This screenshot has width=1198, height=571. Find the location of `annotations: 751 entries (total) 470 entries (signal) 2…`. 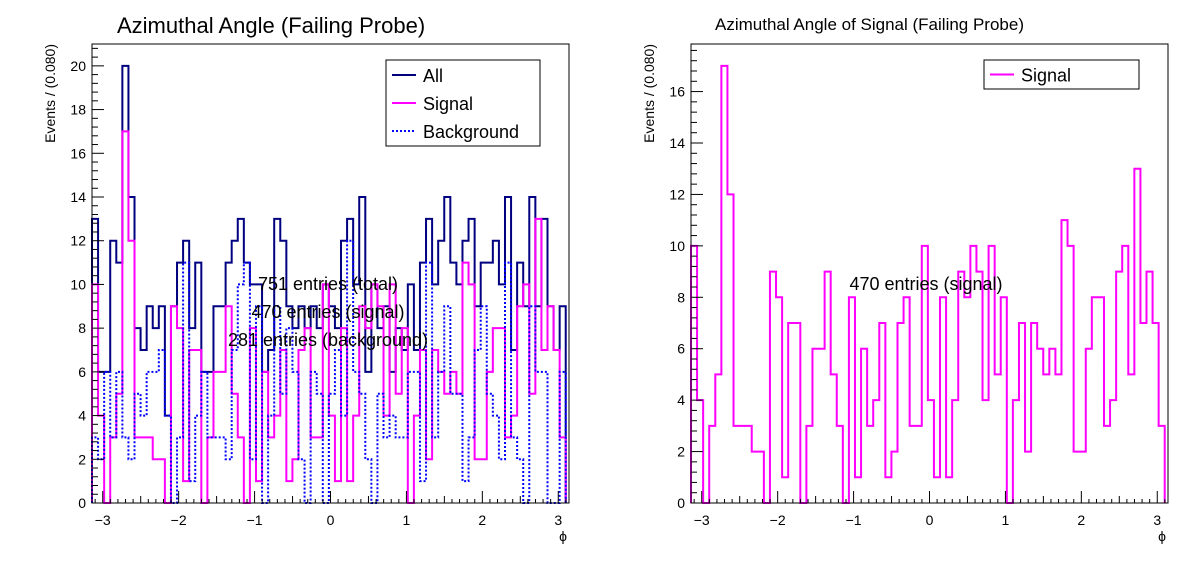

annotations: 751 entries (total) 470 entries (signal) 2… is located at coordinates (328, 312).